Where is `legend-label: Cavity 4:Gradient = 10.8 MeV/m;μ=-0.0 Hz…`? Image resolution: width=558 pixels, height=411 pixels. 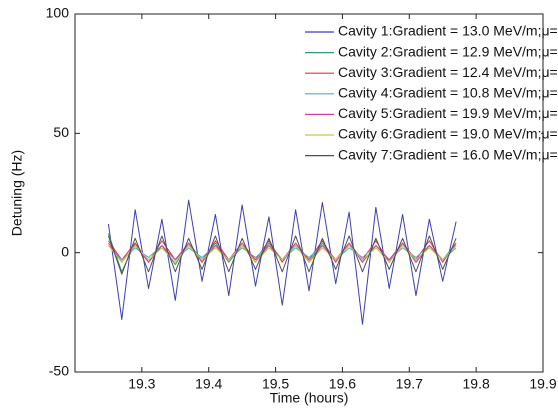 legend-label: Cavity 4:Gradient = 10.8 MeV/m;μ=-0.0 Hz… is located at coordinates (448, 93).